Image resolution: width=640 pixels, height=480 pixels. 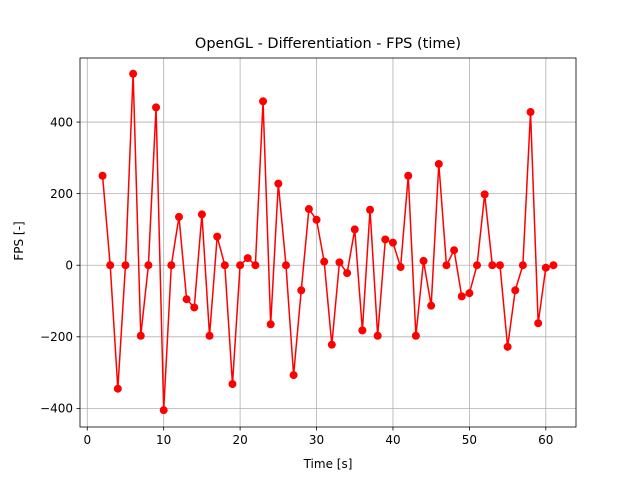 What do you see at coordinates (392, 440) in the screenshot?
I see `x-tick-label: 40` at bounding box center [392, 440].